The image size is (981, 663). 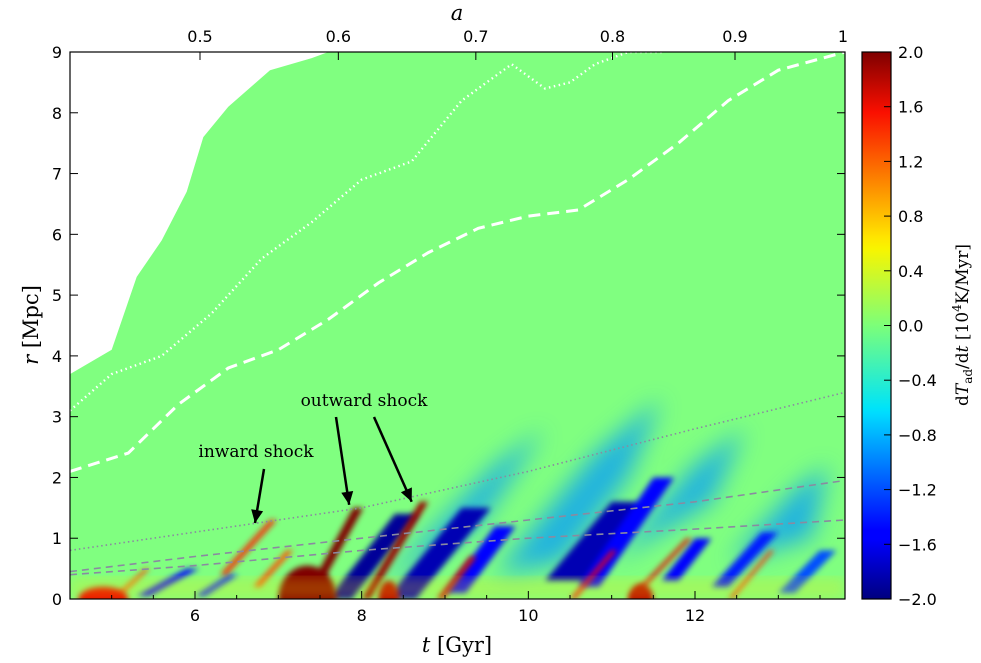 I want to click on top-tick-label-1: 0.6, so click(x=338, y=36).